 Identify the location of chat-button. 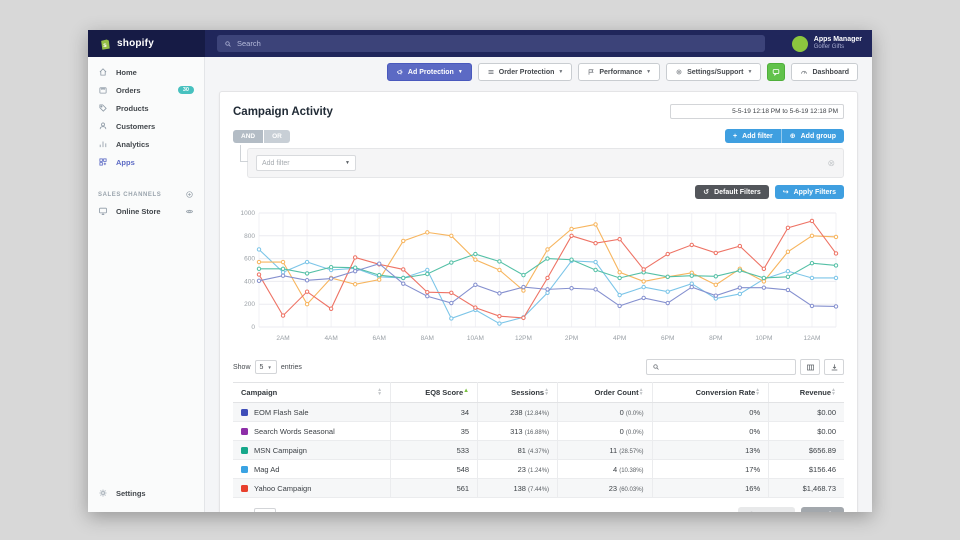
(776, 72).